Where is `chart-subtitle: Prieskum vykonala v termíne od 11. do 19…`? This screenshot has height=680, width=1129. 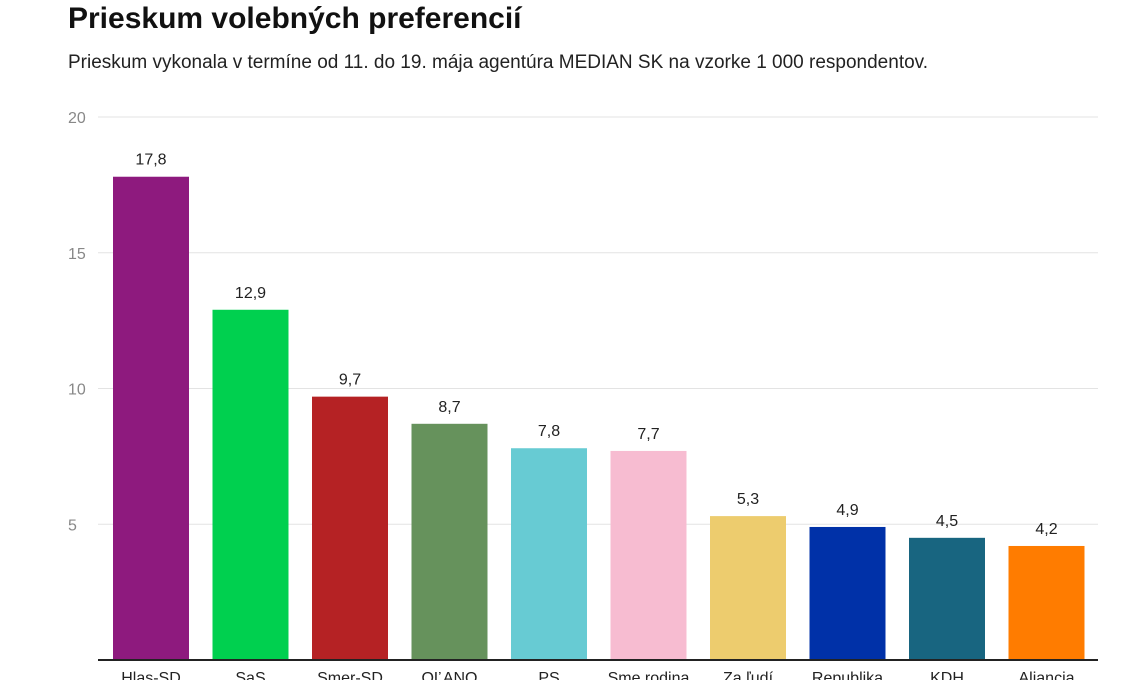
chart-subtitle: Prieskum vykonala v termíne od 11. do 19… is located at coordinates (498, 62).